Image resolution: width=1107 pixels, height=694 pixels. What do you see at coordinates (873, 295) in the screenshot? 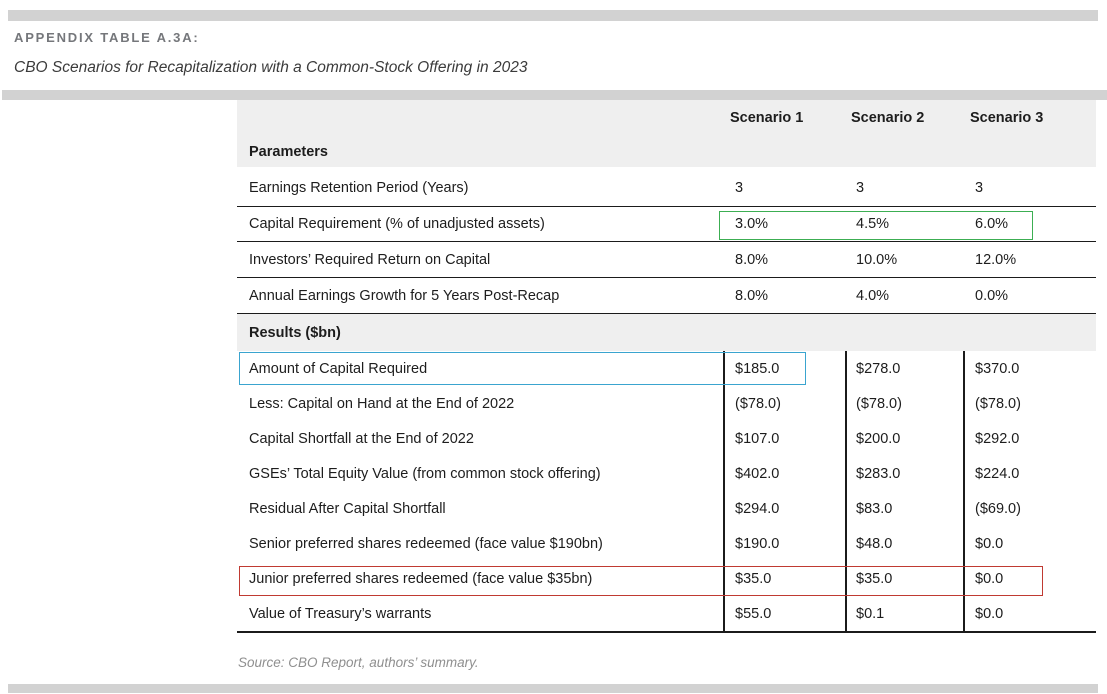
I see `row-value-s2: 4.0%` at bounding box center [873, 295].